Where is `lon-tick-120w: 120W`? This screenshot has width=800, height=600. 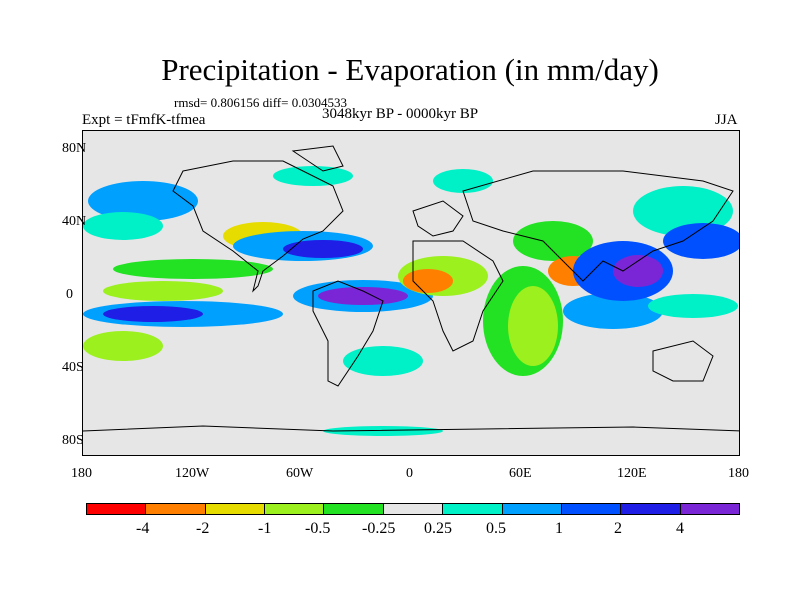
lon-tick-120w: 120W is located at coordinates (192, 473).